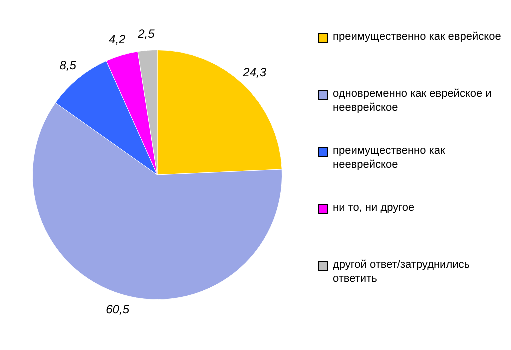 The height and width of the screenshot is (350, 511). I want to click on legend-label: преимущественно как еврейское, so click(417, 37).